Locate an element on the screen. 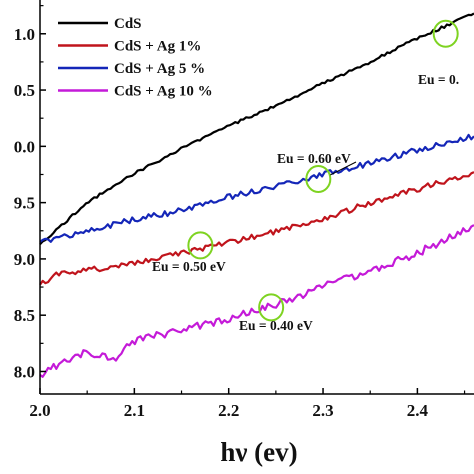 The image size is (474, 474). x-axis-label: hν (ev) is located at coordinates (258, 452).